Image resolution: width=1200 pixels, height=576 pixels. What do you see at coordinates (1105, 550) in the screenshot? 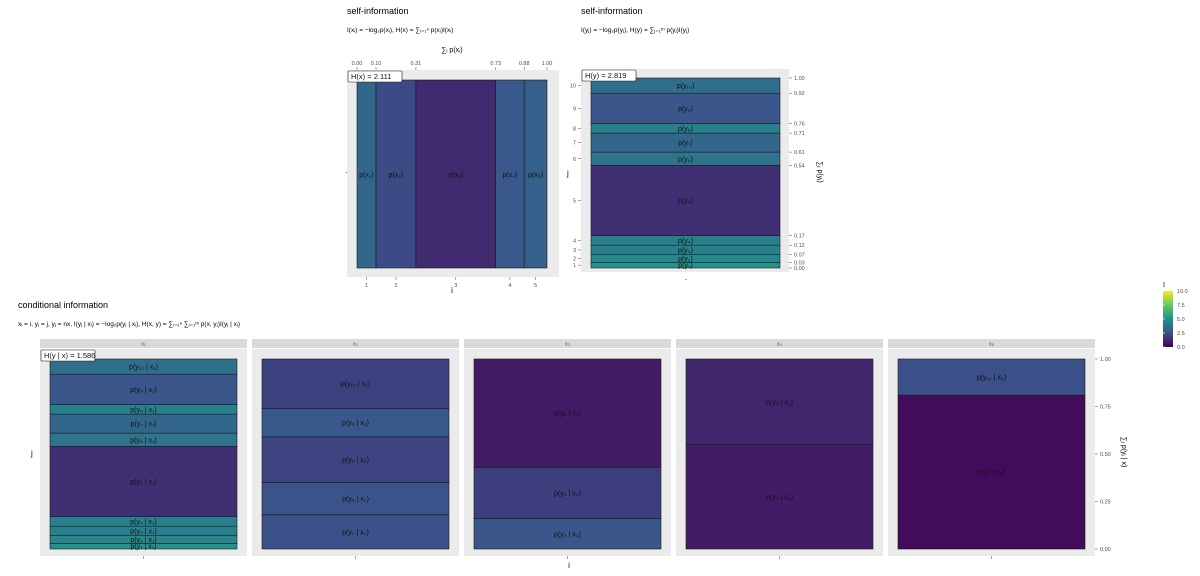
I see `plot3-right-tick-5: 0.00` at bounding box center [1105, 550].